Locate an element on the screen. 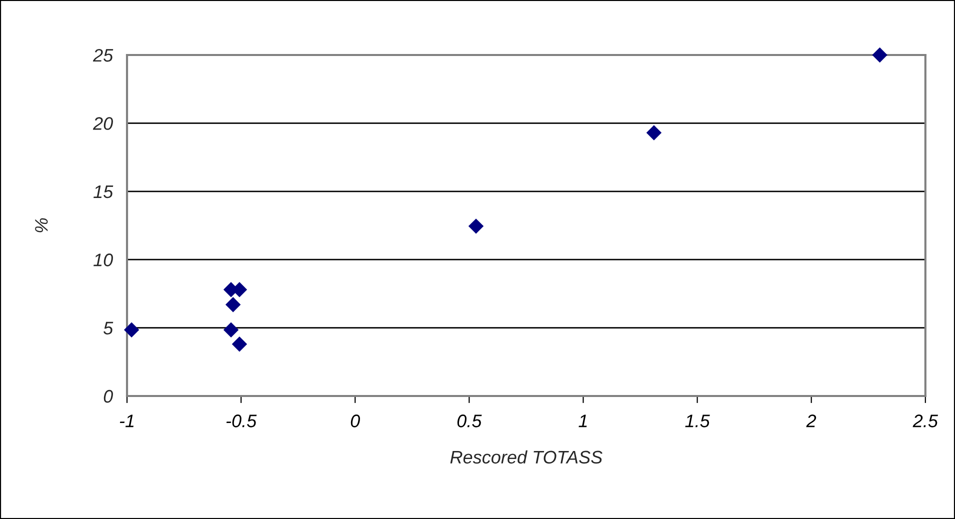 The image size is (955, 519). x-tick-label: 2 is located at coordinates (811, 421).